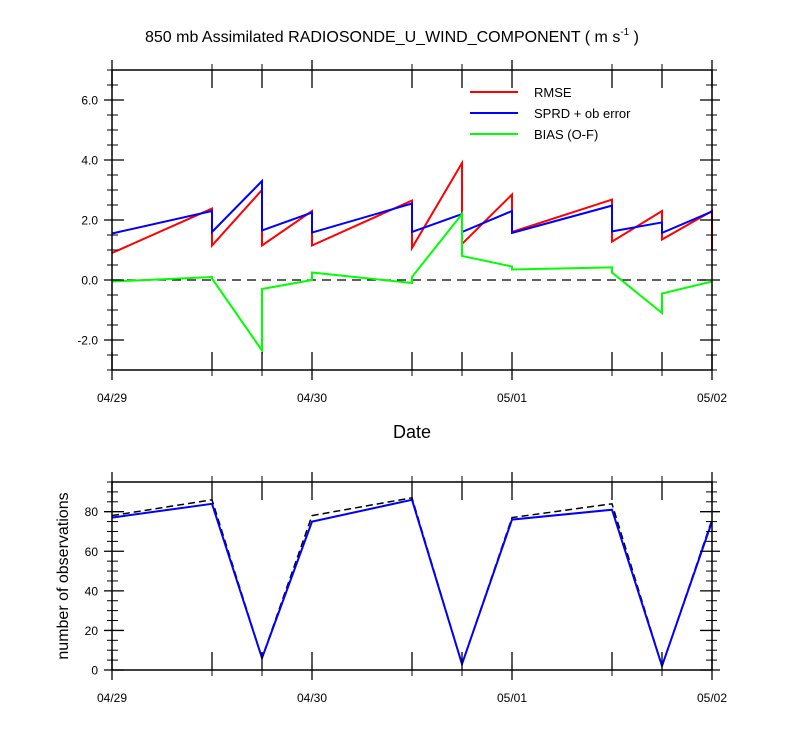 Image resolution: width=800 pixels, height=750 pixels. What do you see at coordinates (512, 398) in the screenshot?
I see `top-x-tick-label: 05/01` at bounding box center [512, 398].